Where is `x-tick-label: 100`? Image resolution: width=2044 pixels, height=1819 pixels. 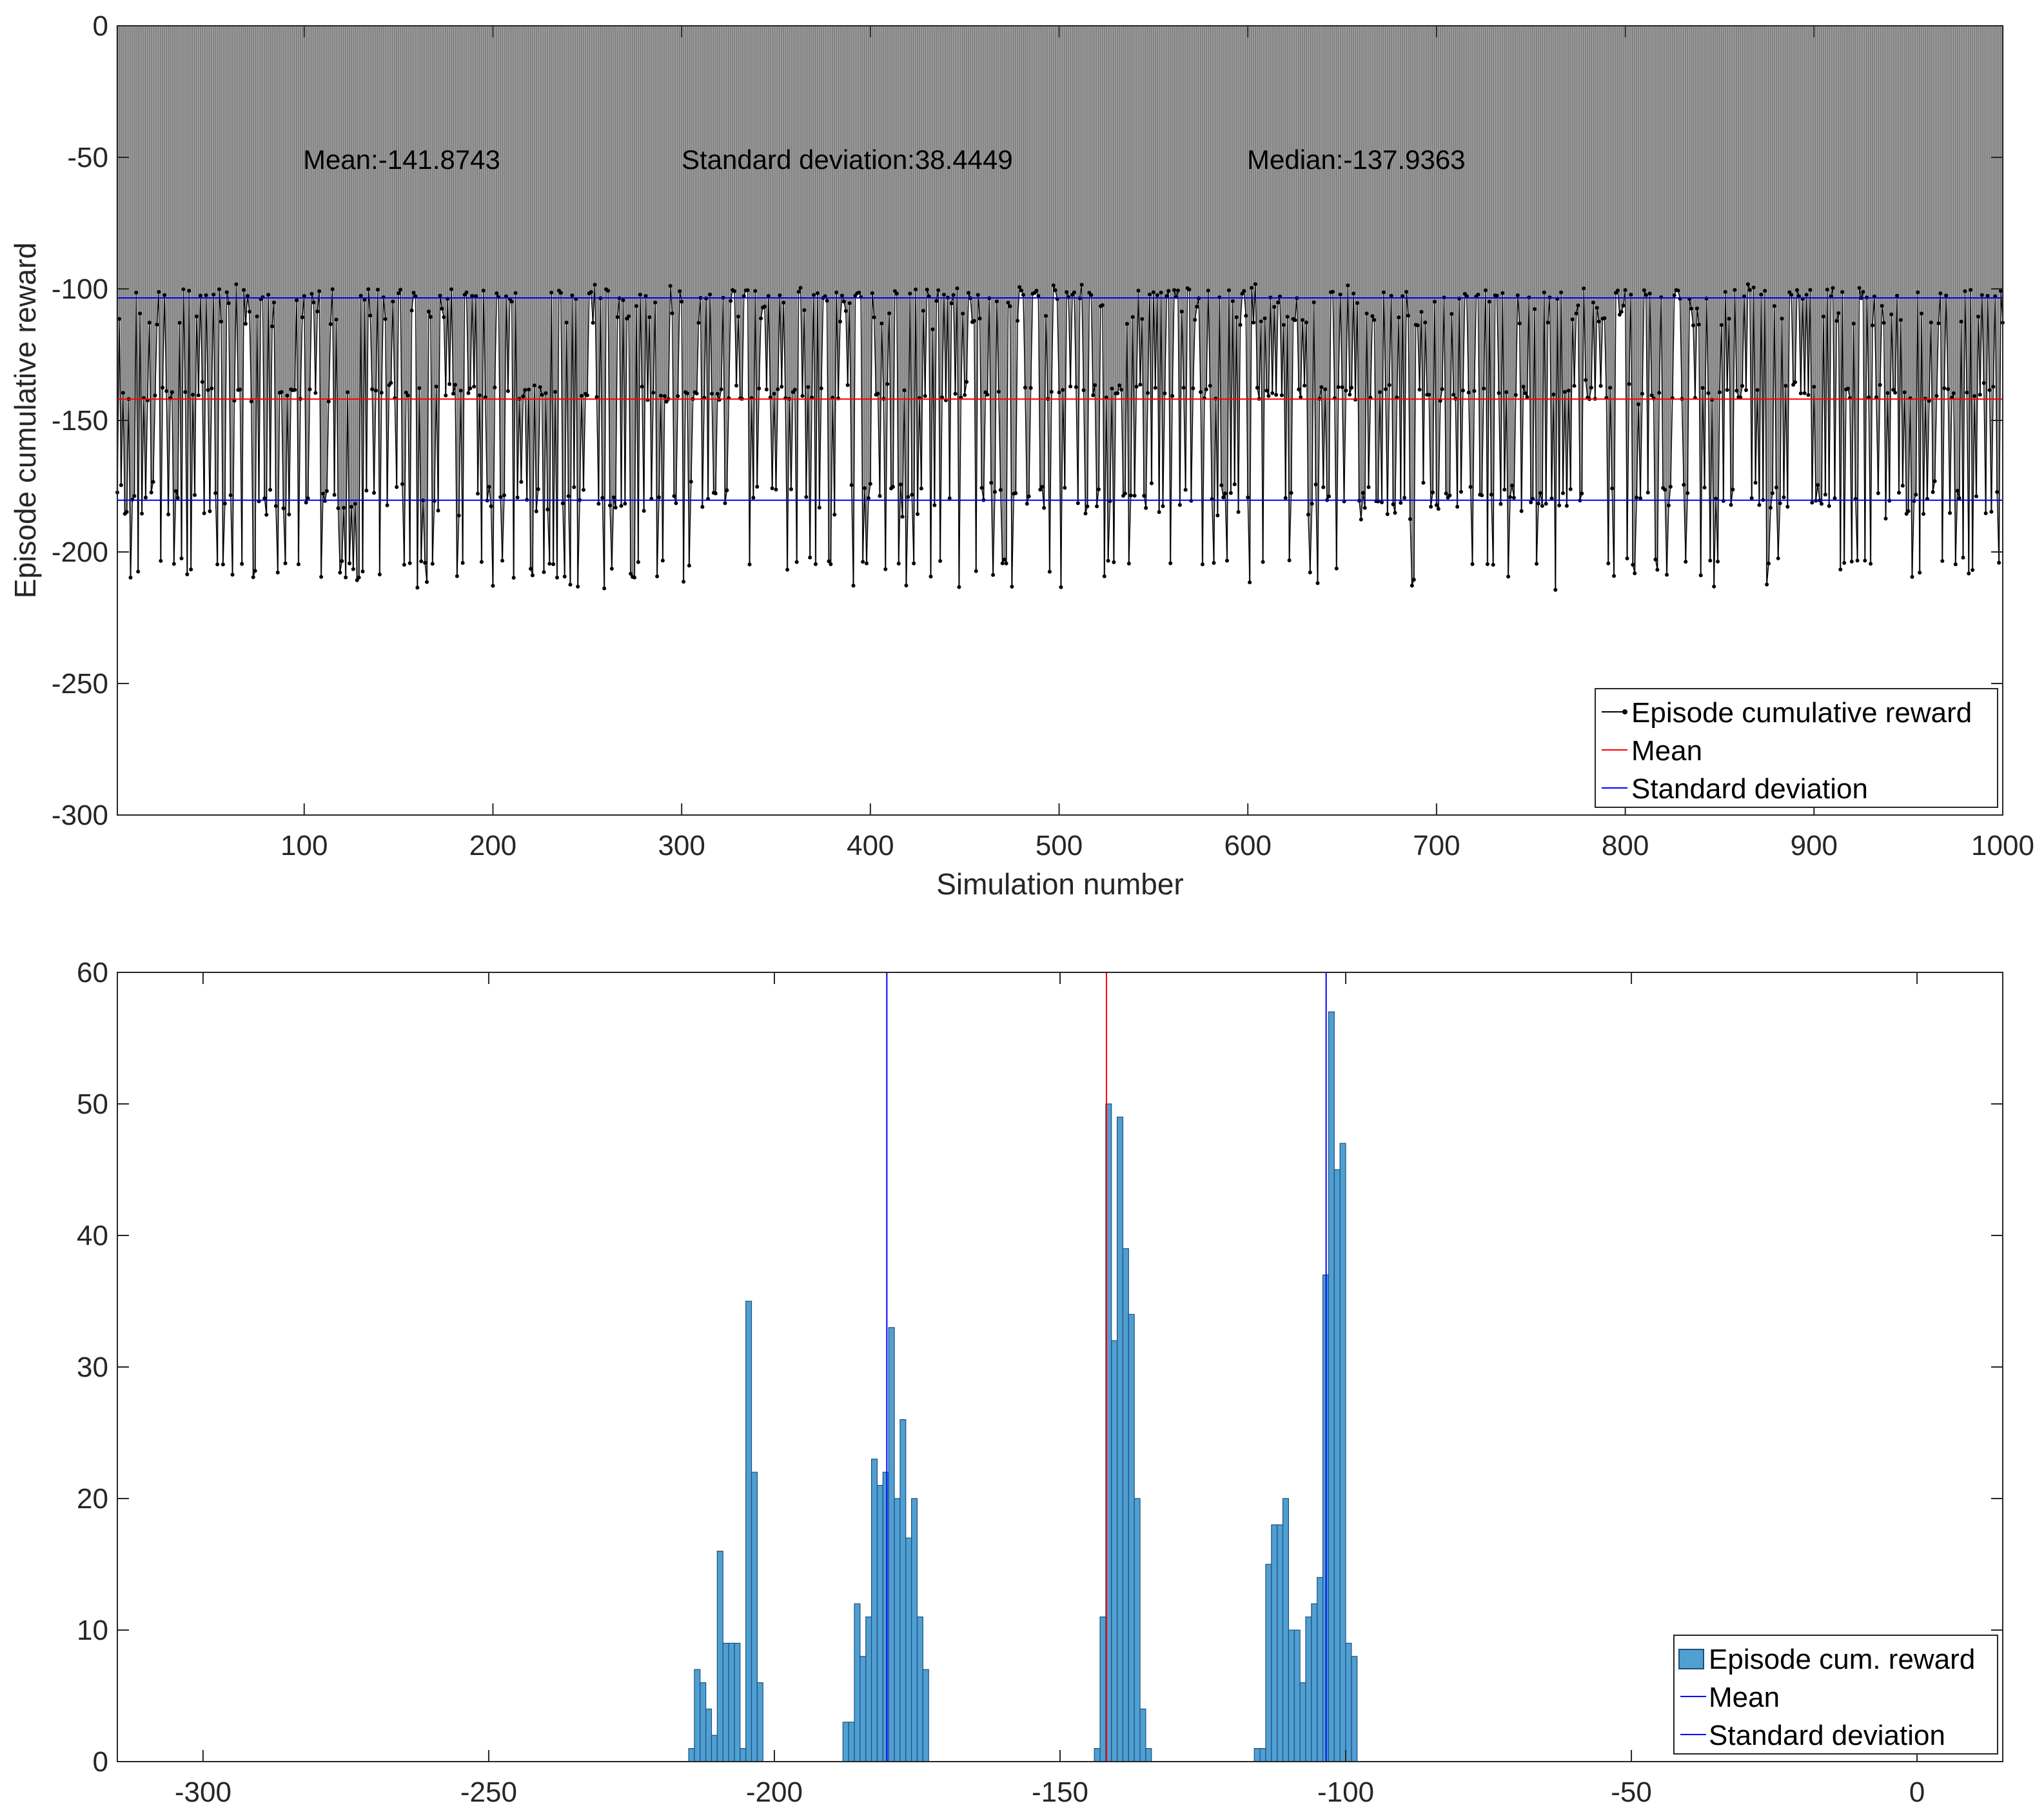
x-tick-label: 100 is located at coordinates (304, 845).